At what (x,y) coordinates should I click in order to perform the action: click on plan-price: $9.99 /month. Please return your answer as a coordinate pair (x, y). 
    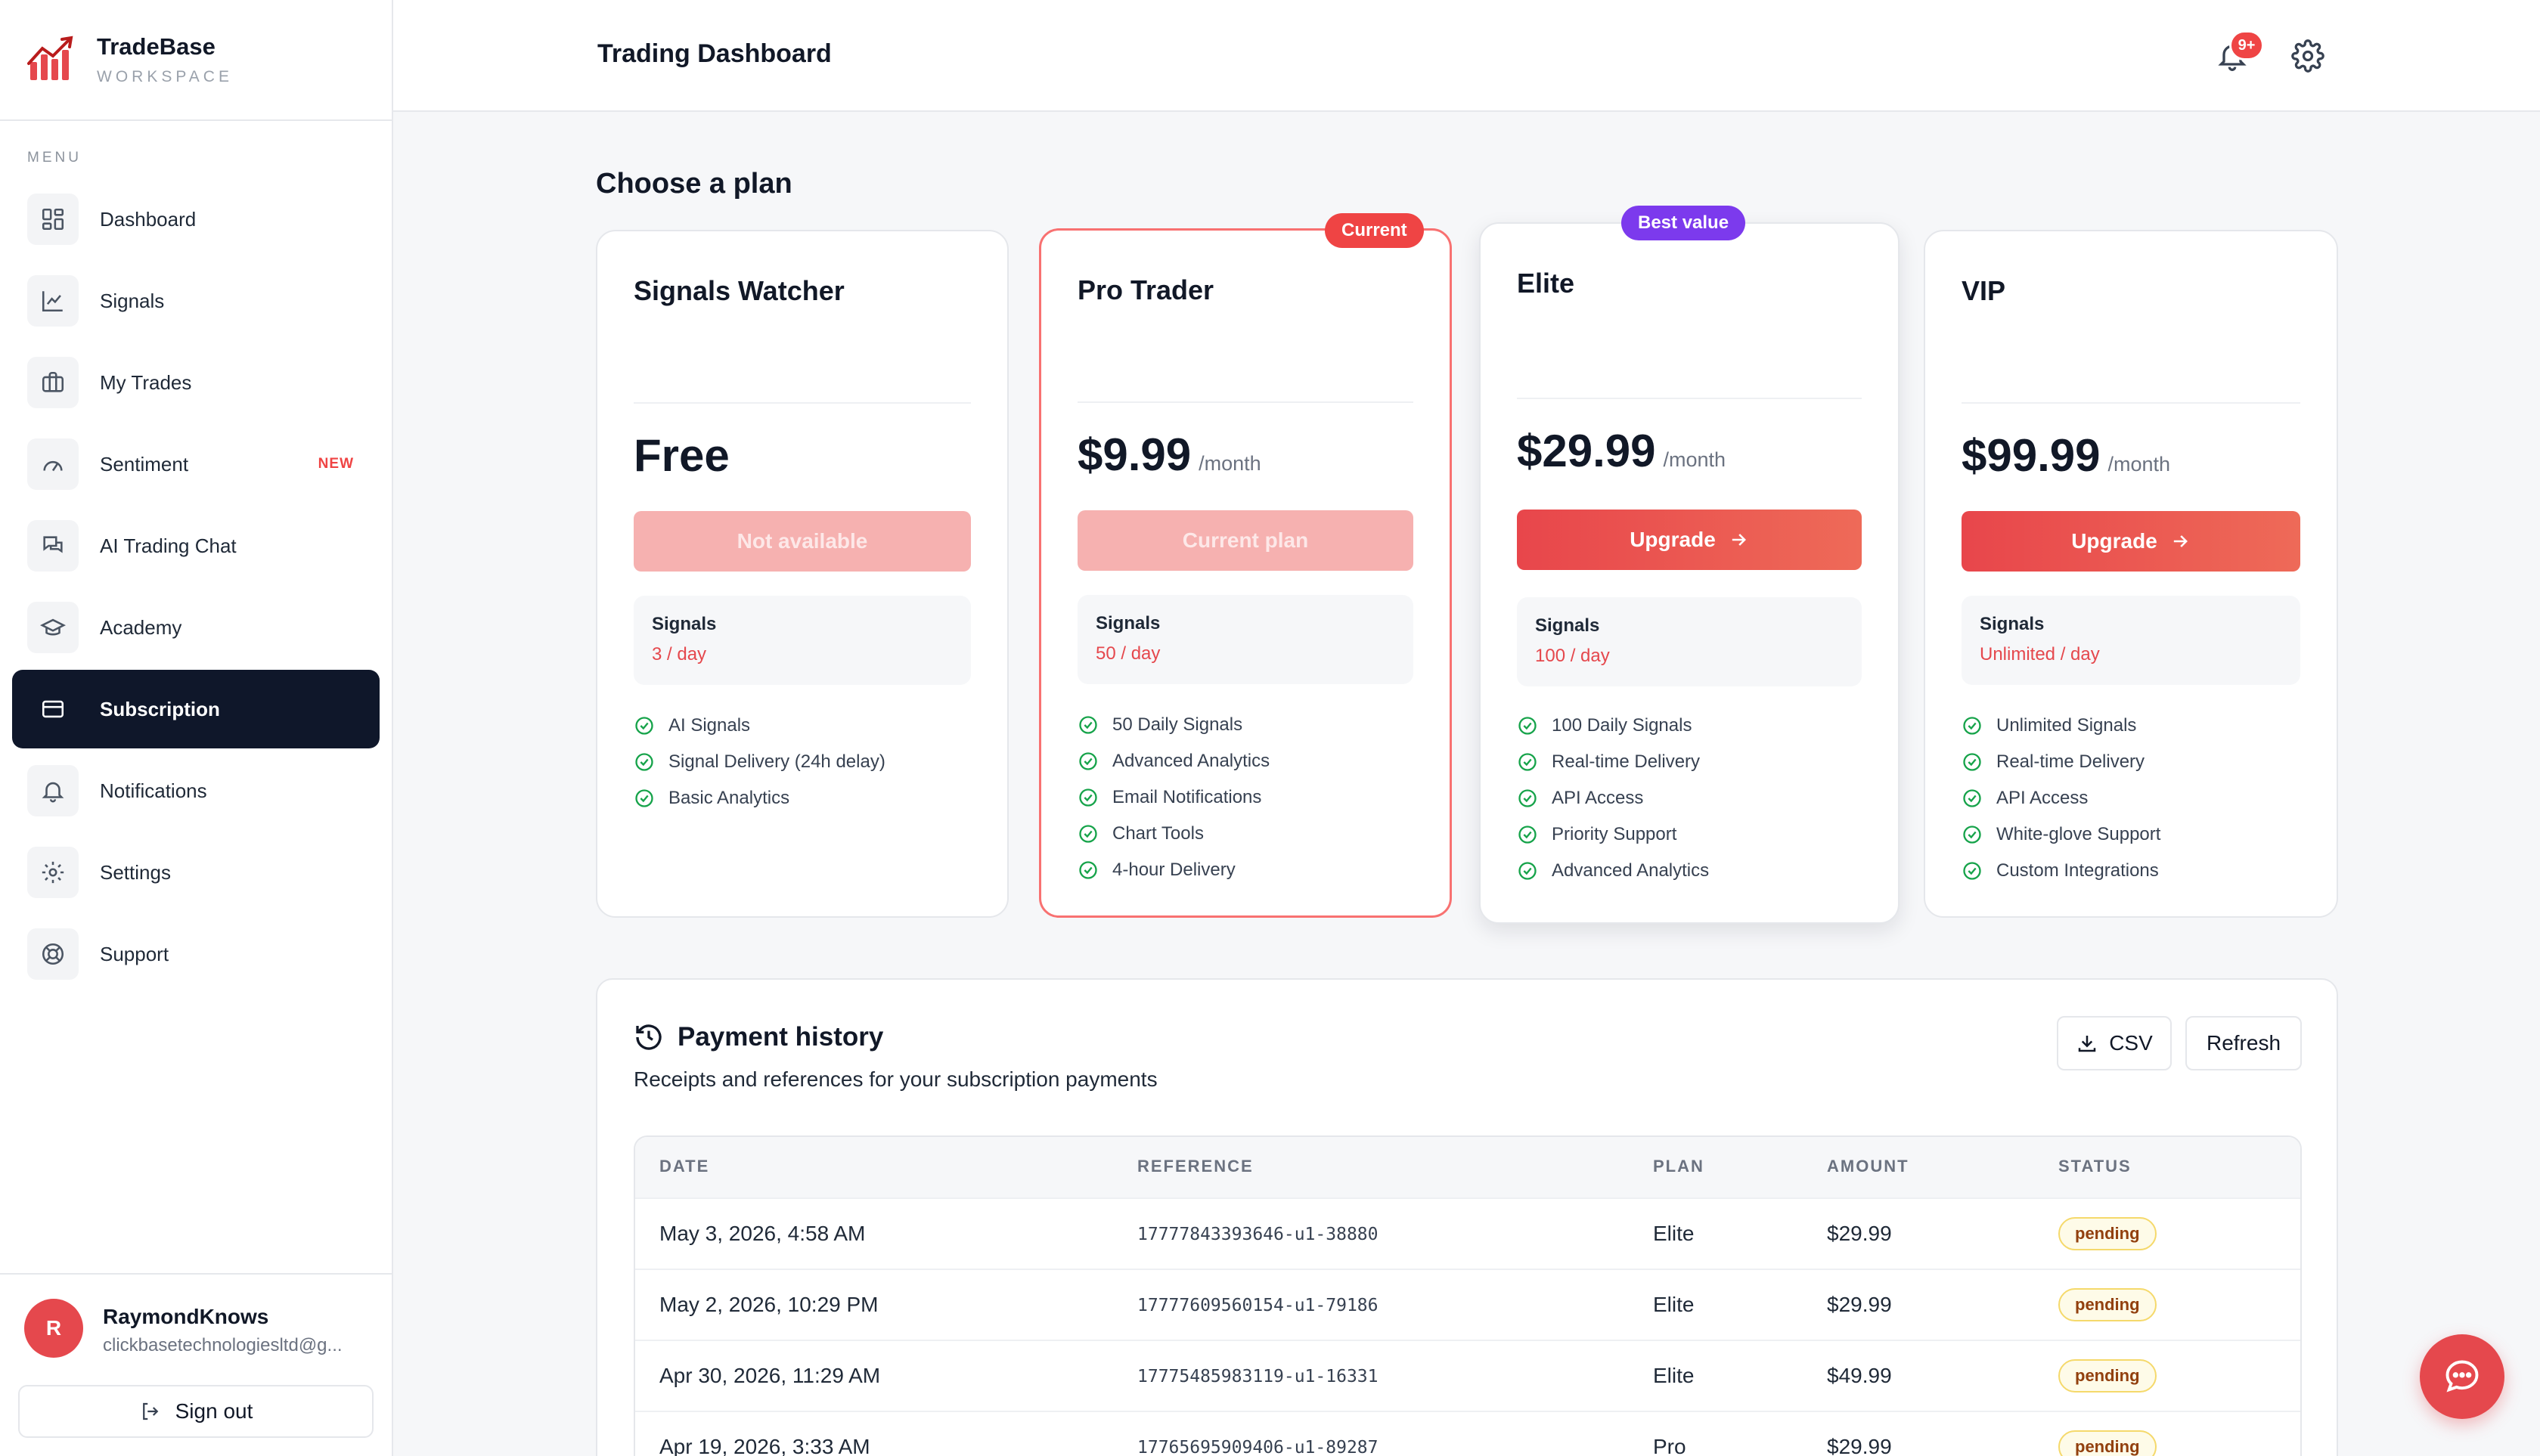
    Looking at the image, I should click on (1169, 455).